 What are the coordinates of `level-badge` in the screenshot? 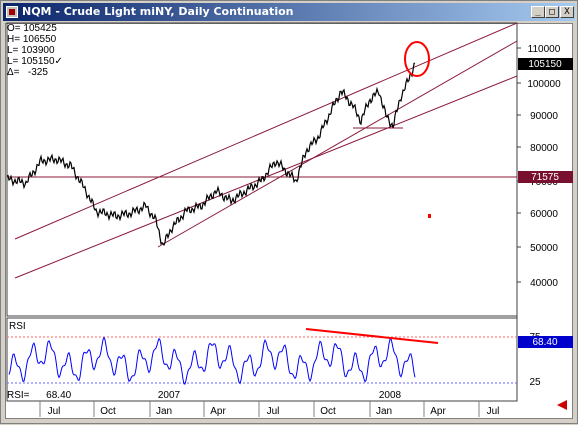 It's located at (545, 177).